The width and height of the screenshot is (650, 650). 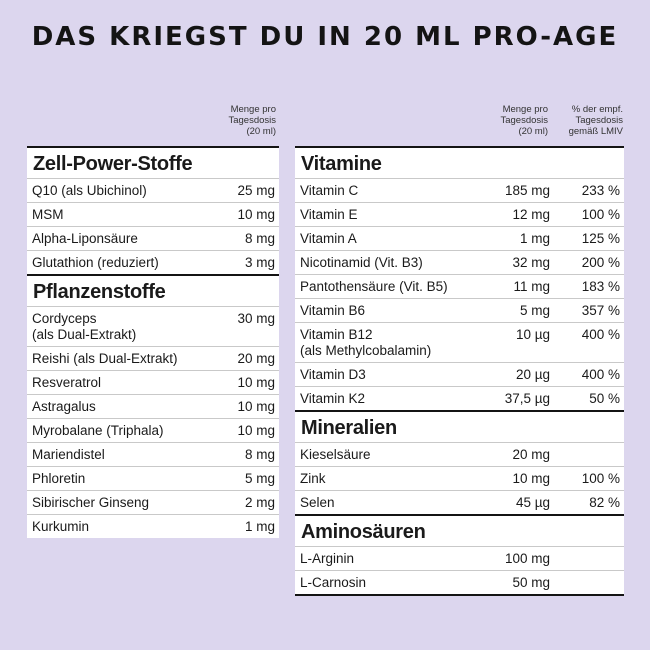 I want to click on nutrient-row: Astragalus 10 mg, so click(x=153, y=406).